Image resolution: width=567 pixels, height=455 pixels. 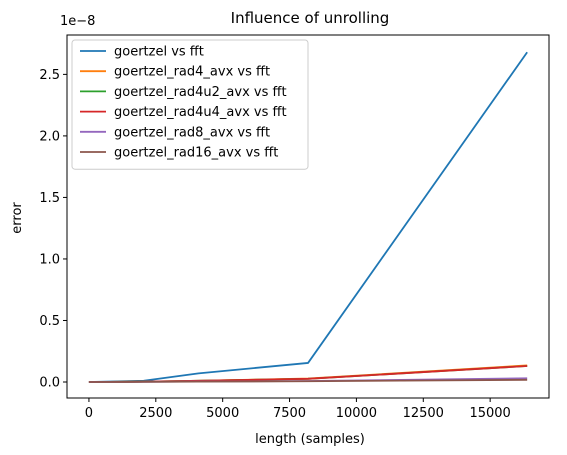 What do you see at coordinates (310, 439) in the screenshot?
I see `x-axis-label: length (samples)` at bounding box center [310, 439].